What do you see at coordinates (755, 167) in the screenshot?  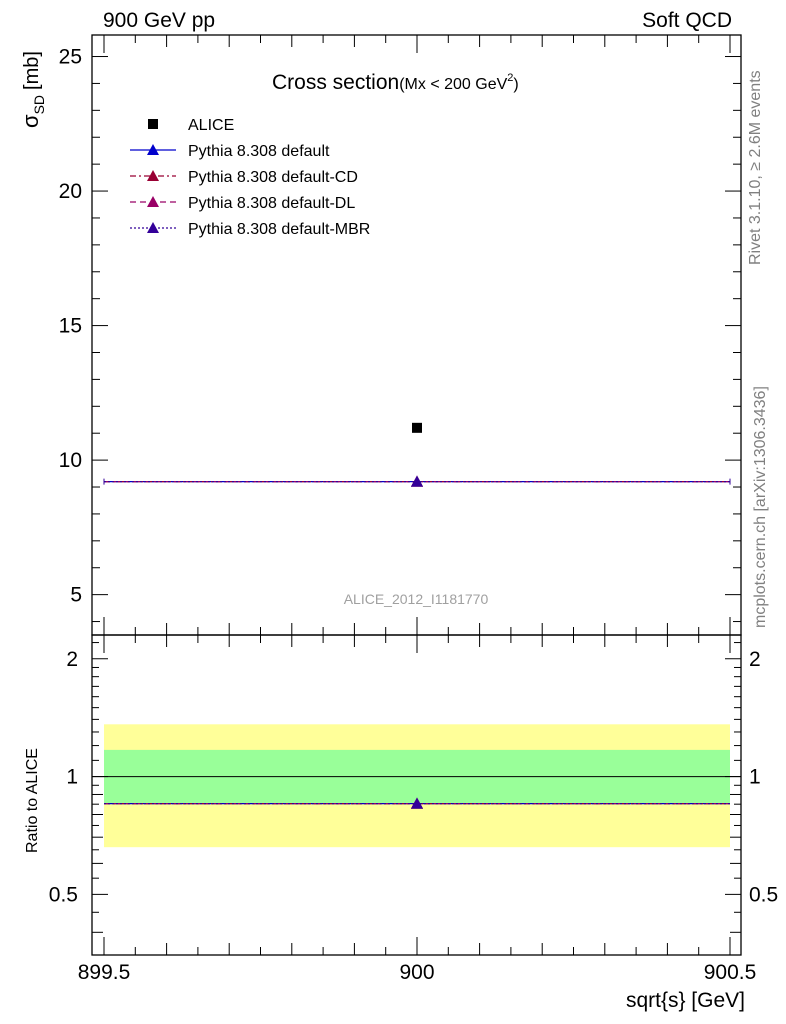 I see `rivet-label: Rivet 3.1.10, ≥ 2.6M events` at bounding box center [755, 167].